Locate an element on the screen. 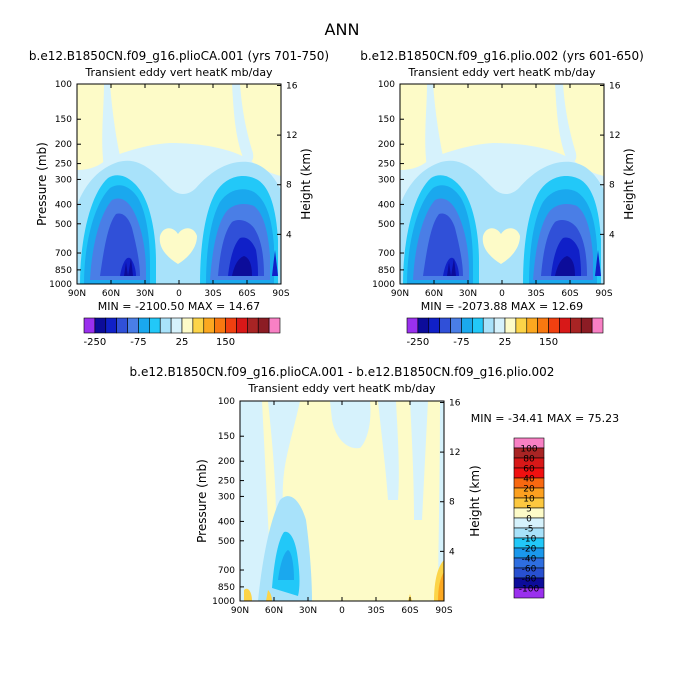 Image resolution: width=685 pixels, height=685 pixels. panel-a-x-tick-label: 60S is located at coordinates (246, 294).